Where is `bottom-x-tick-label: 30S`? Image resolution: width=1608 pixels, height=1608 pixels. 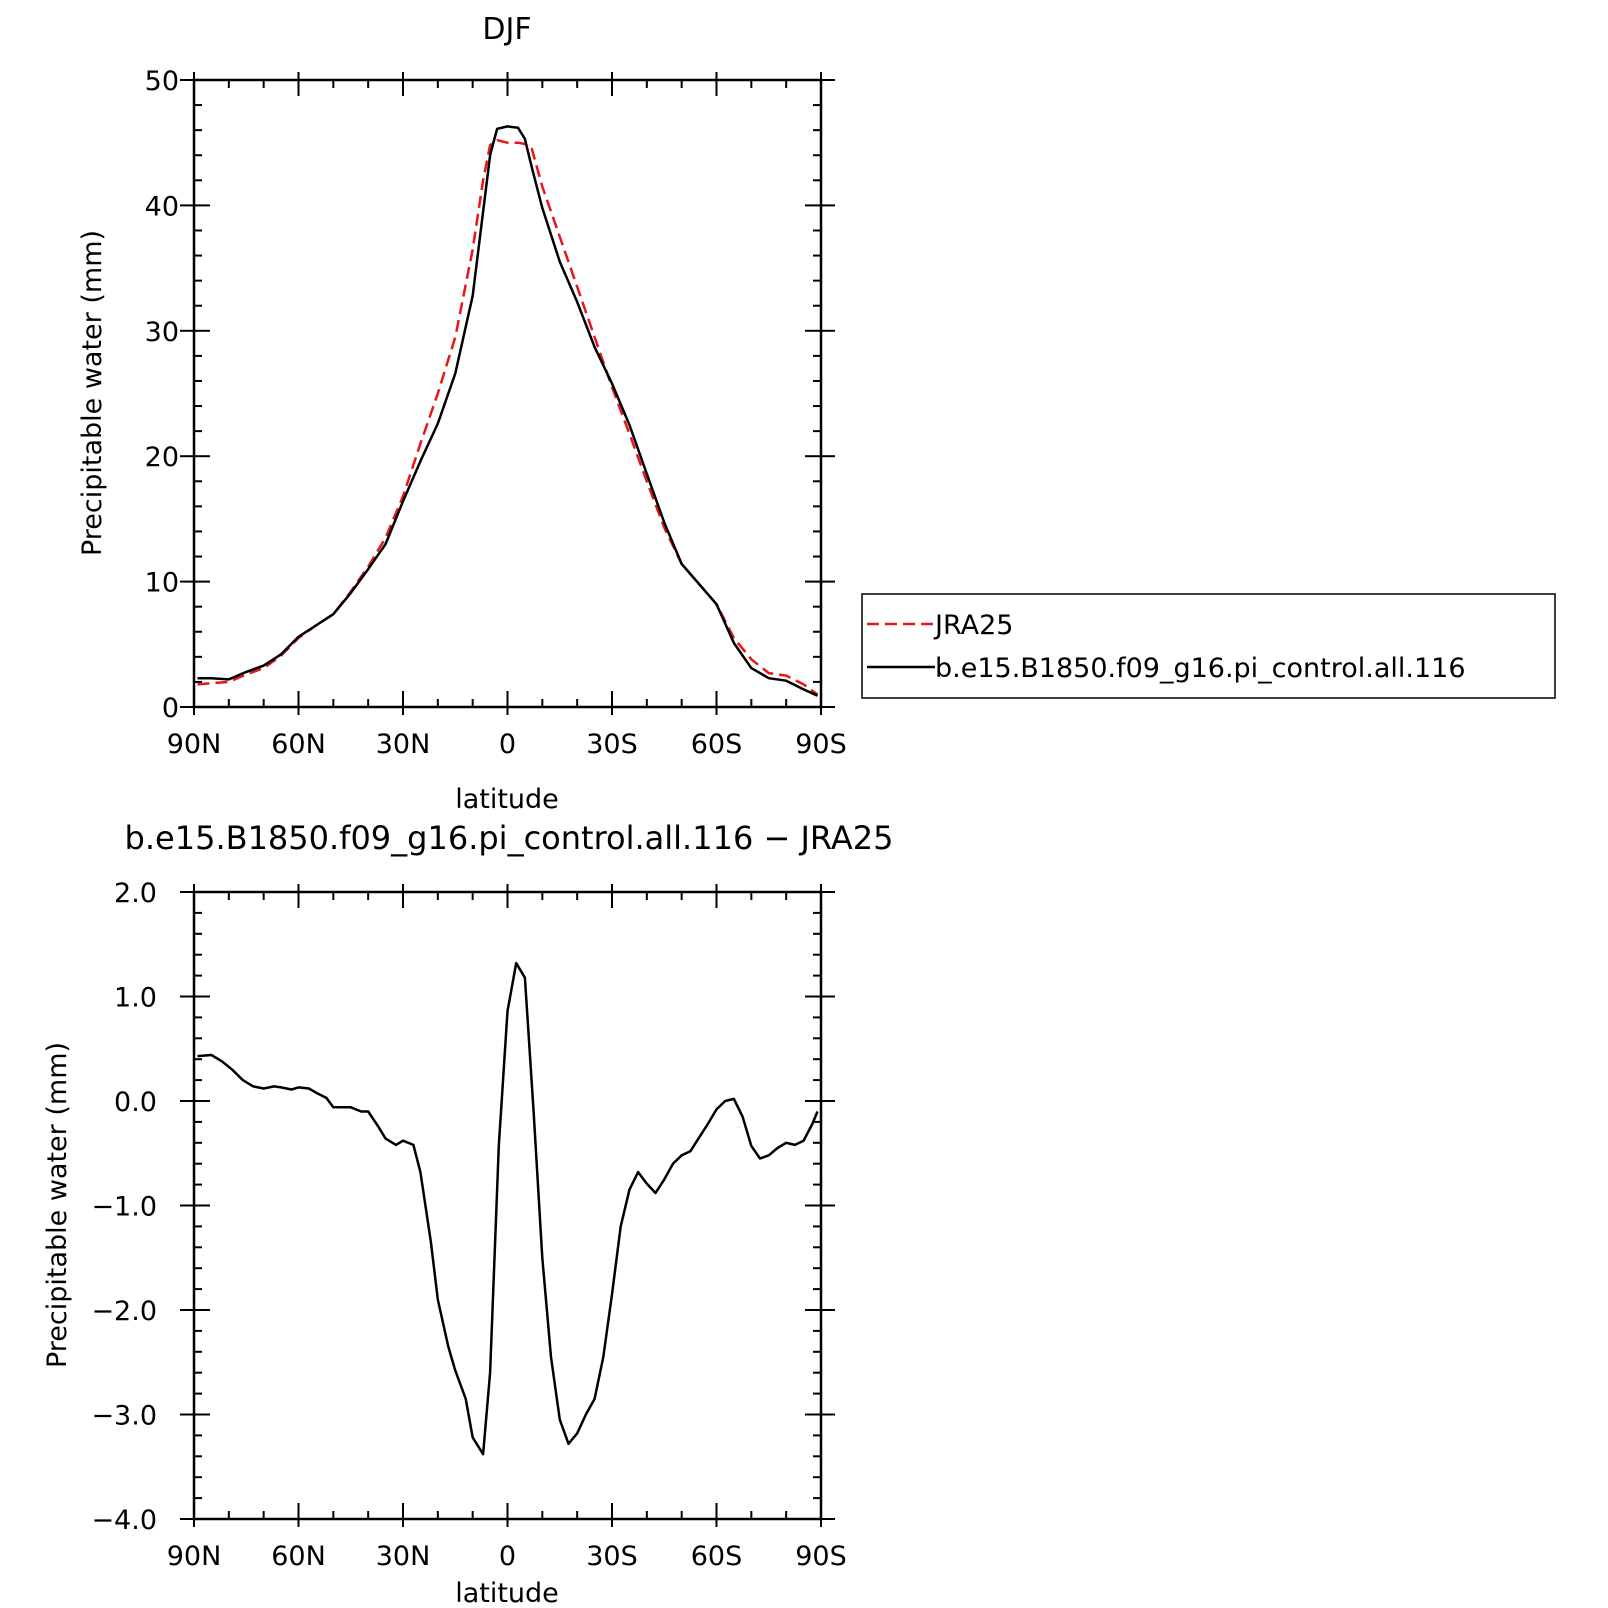 bottom-x-tick-label: 30S is located at coordinates (612, 1556).